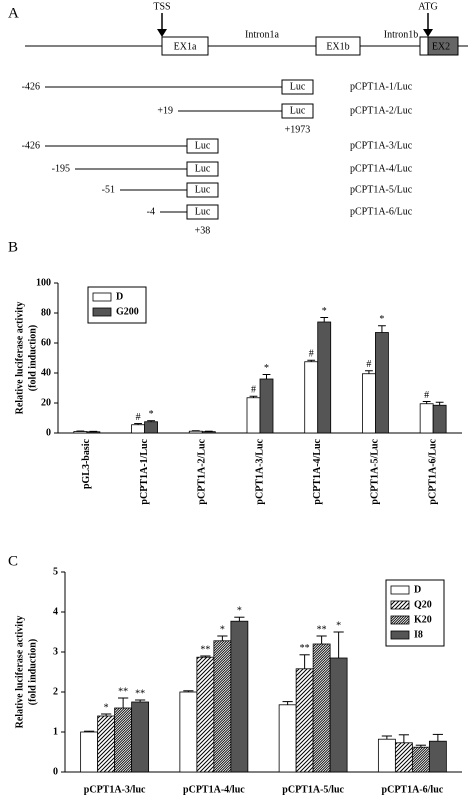 Image resolution: width=472 pixels, height=811 pixels. What do you see at coordinates (428, 33) in the screenshot?
I see `atg-arrowhead` at bounding box center [428, 33].